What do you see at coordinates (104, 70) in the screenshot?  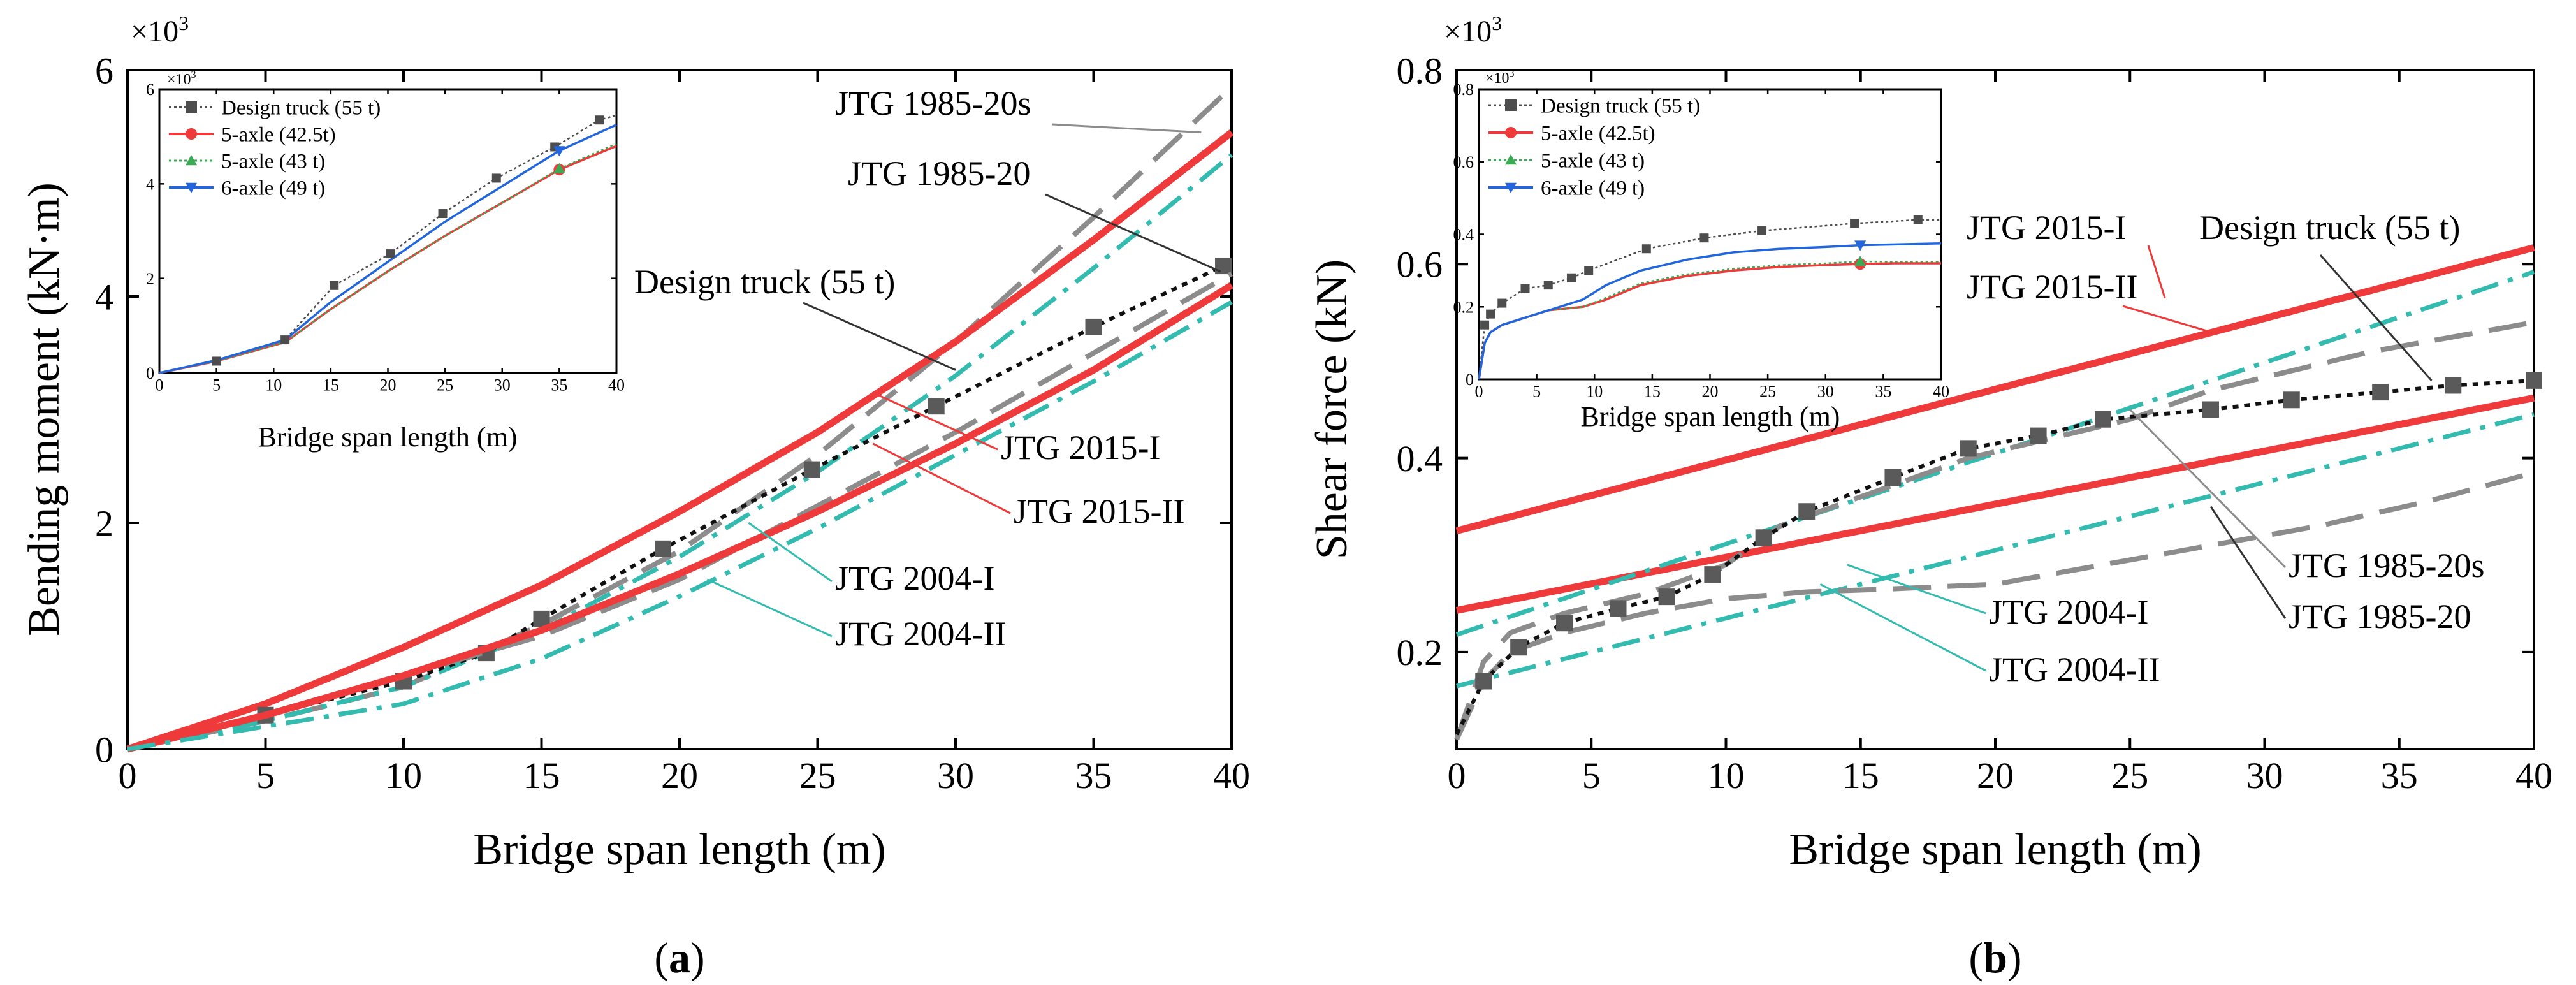 I see `panel-a-y-tick-label-3: 6` at bounding box center [104, 70].